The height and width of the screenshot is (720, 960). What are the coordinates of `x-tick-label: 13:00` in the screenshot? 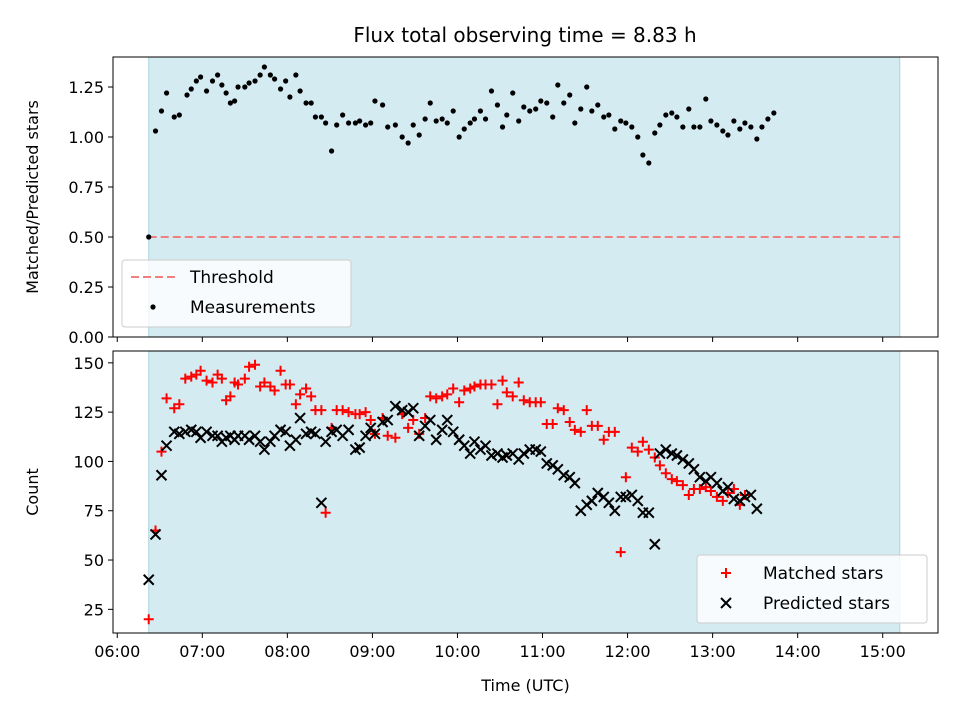 It's located at (713, 651).